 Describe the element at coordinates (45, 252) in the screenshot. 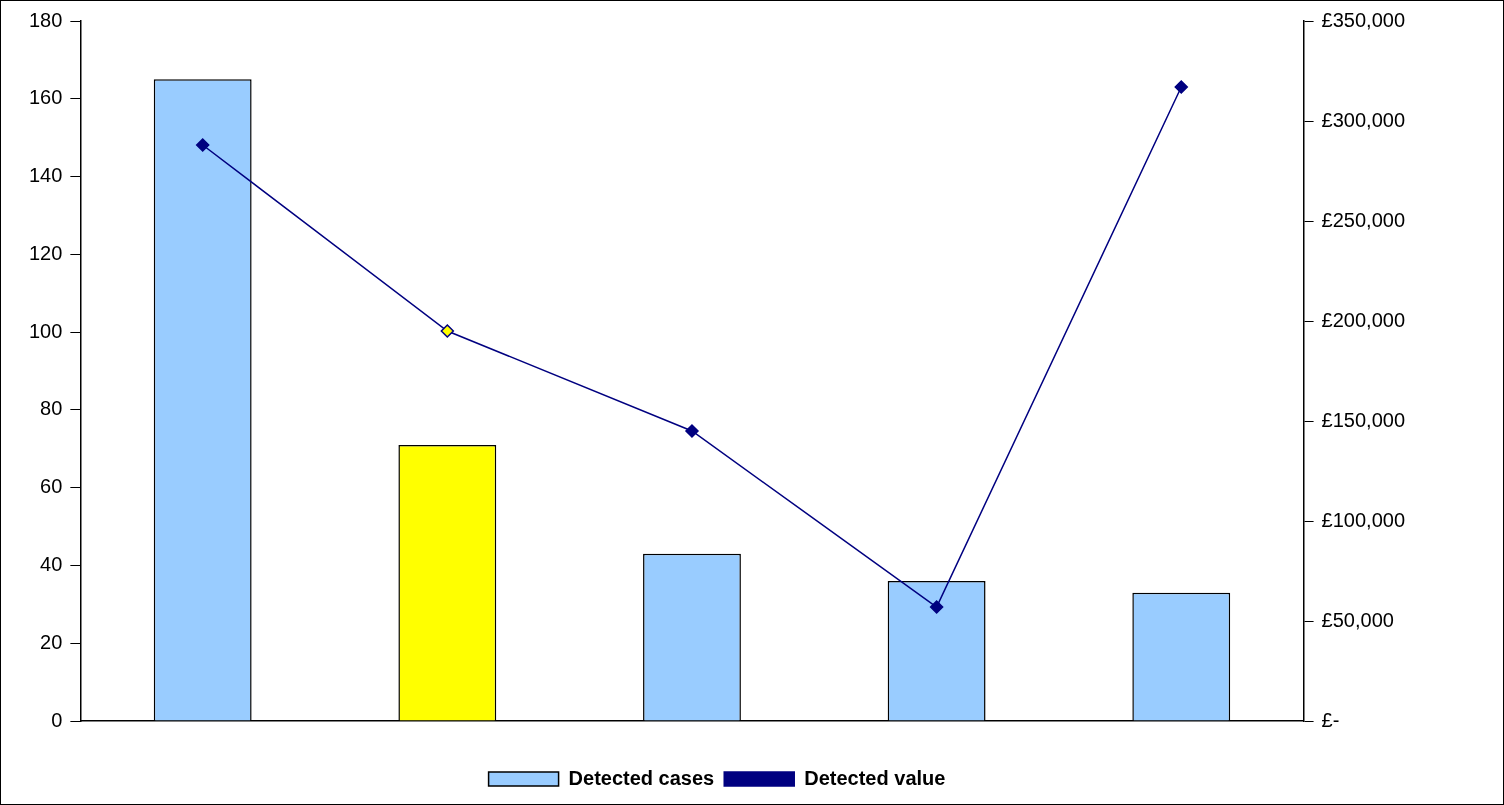

I see `y-tick-label: 120` at that location.